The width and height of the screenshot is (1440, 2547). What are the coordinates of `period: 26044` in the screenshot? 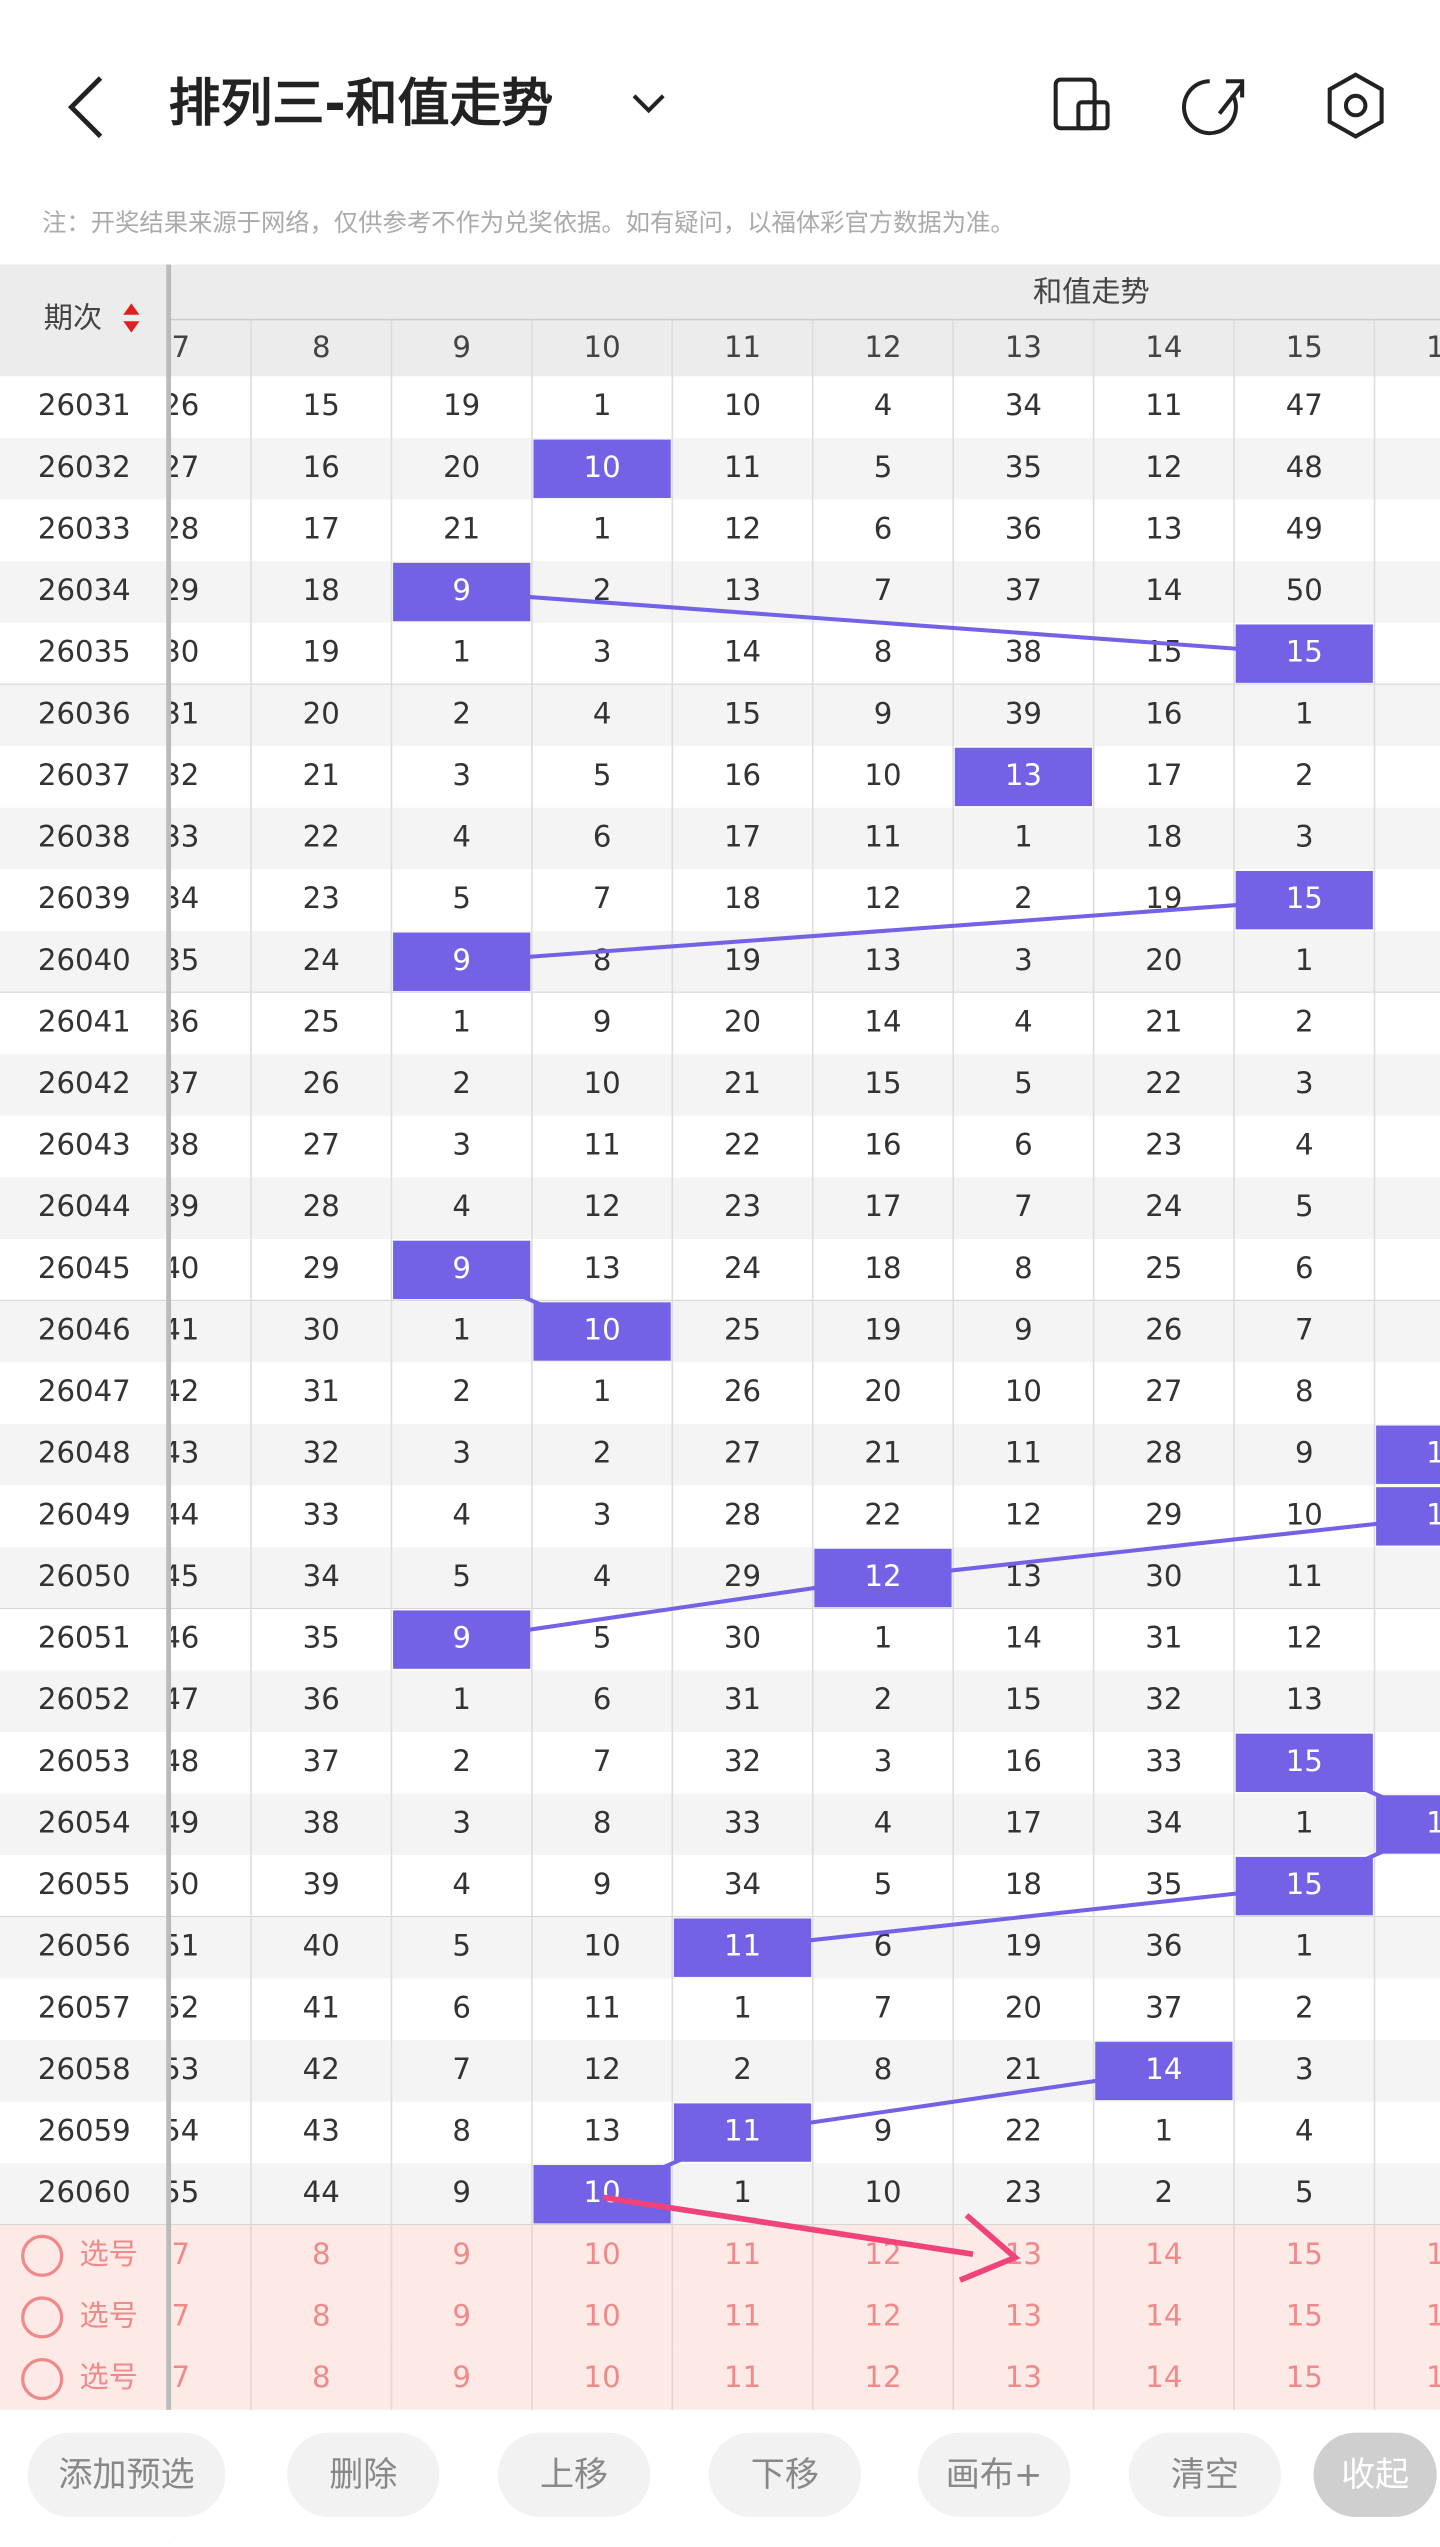 It's located at (84, 1206).